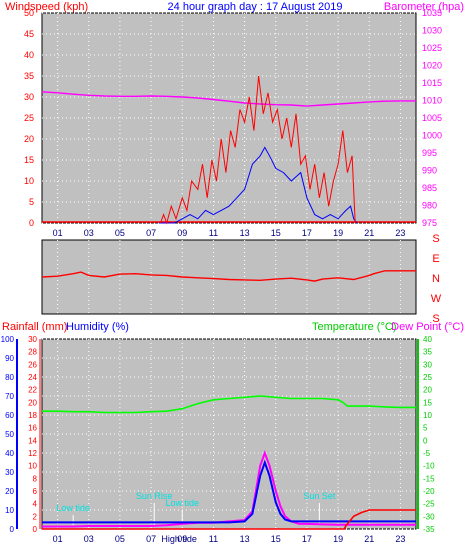 The height and width of the screenshot is (555, 467). Describe the element at coordinates (427, 377) in the screenshot. I see `temperature-tick-label: 25` at that location.